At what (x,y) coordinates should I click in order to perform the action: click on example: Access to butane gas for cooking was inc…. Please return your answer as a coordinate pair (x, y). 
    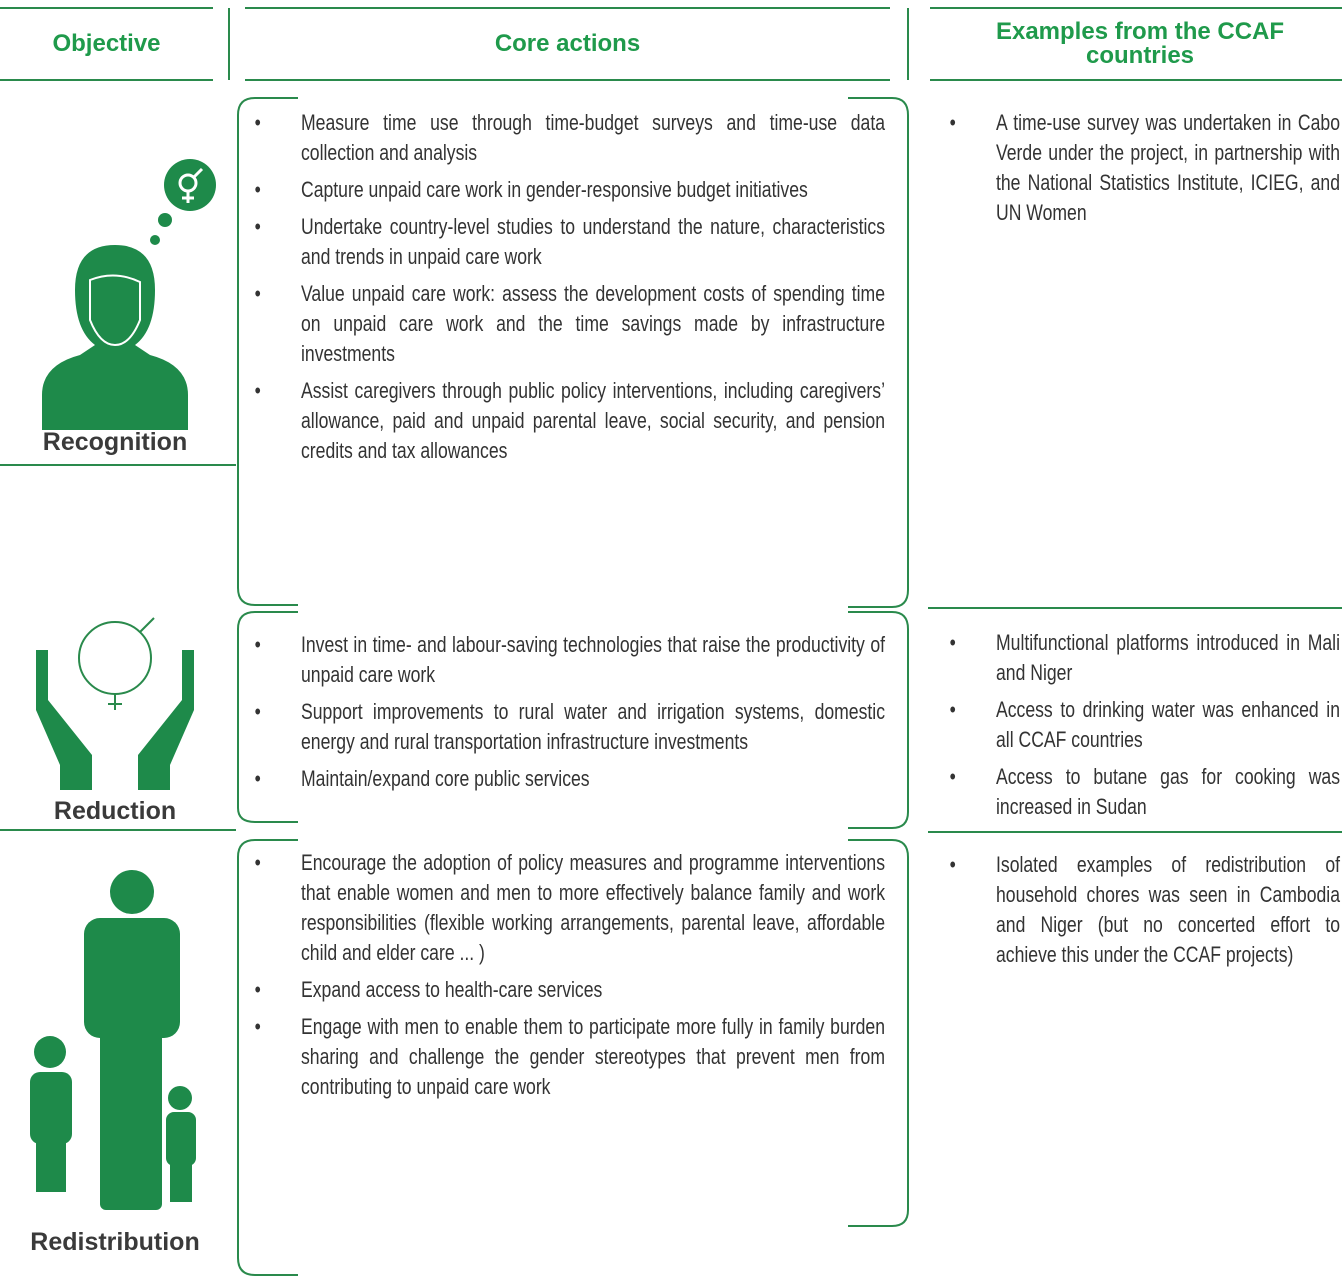
    Looking at the image, I should click on (1145, 792).